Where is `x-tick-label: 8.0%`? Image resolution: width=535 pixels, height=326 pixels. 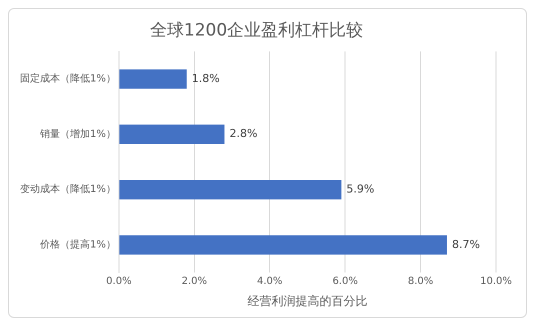 x-tick-label: 8.0% is located at coordinates (421, 282).